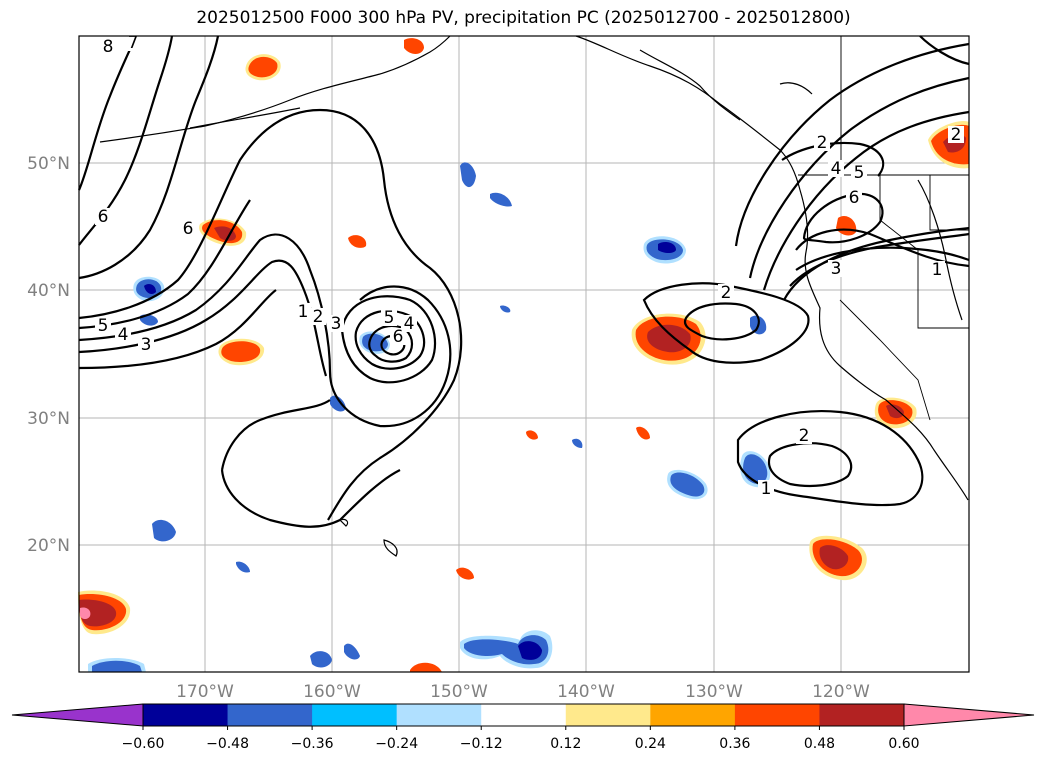 The height and width of the screenshot is (765, 1047). What do you see at coordinates (565, 744) in the screenshot?
I see `colorbar-tick-label: 0.12` at bounding box center [565, 744].